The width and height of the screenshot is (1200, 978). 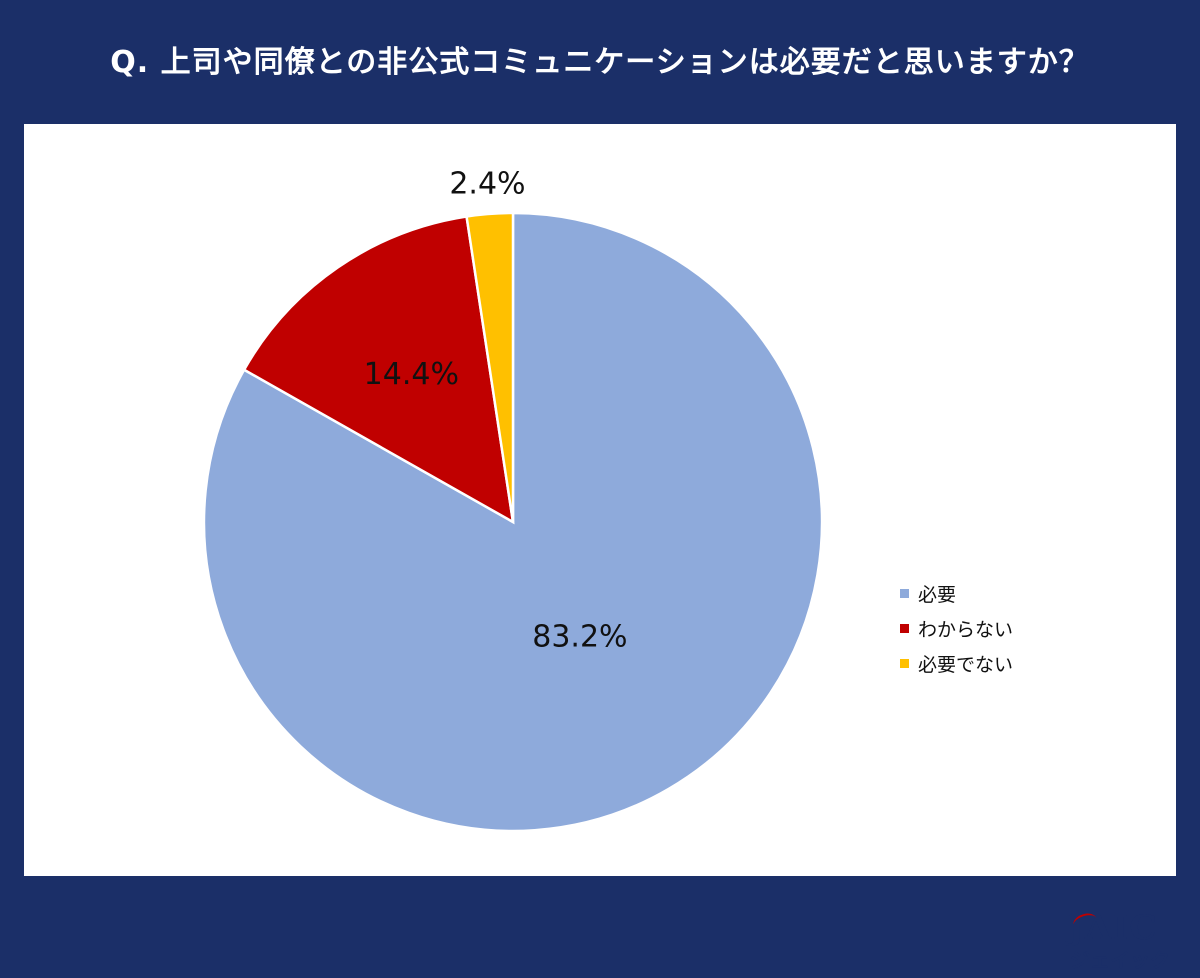 What do you see at coordinates (490, 367) in the screenshot?
I see `pie-slice-hitsuyou-denai` at bounding box center [490, 367].